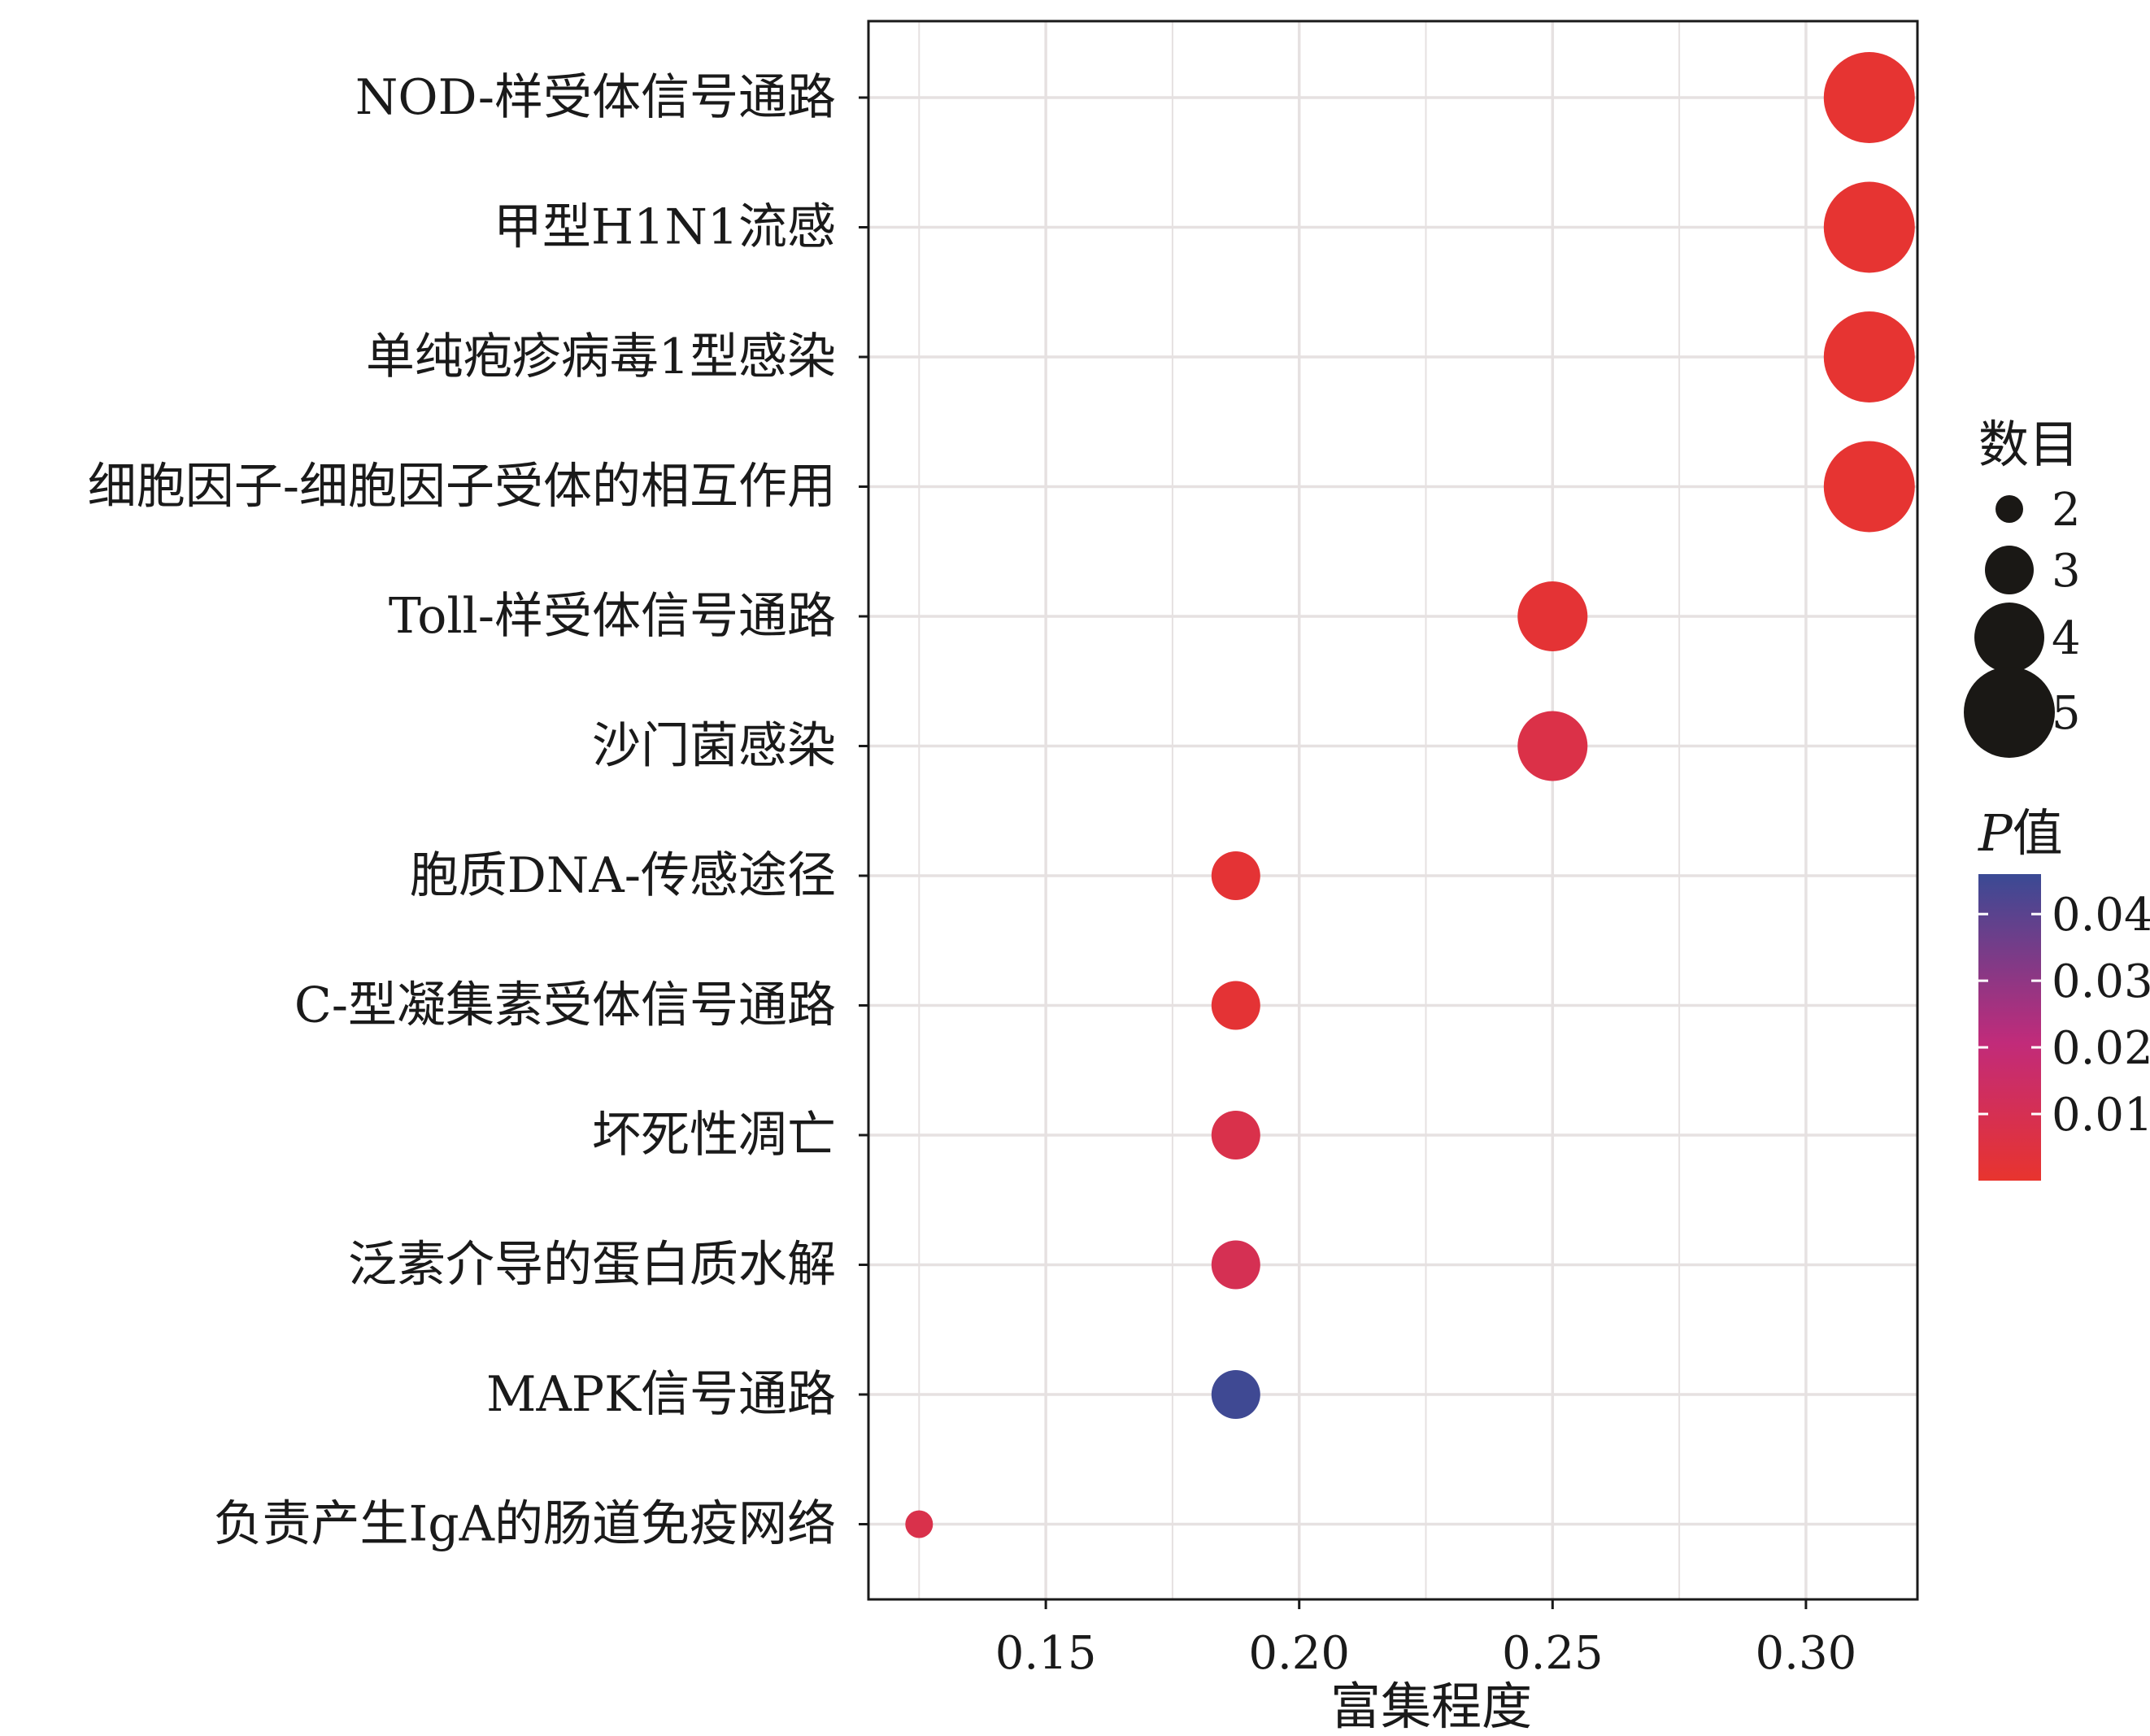 The width and height of the screenshot is (2150, 1736). What do you see at coordinates (595, 97) in the screenshot?
I see `y-tick-label: NOD-样受体信号通路` at bounding box center [595, 97].